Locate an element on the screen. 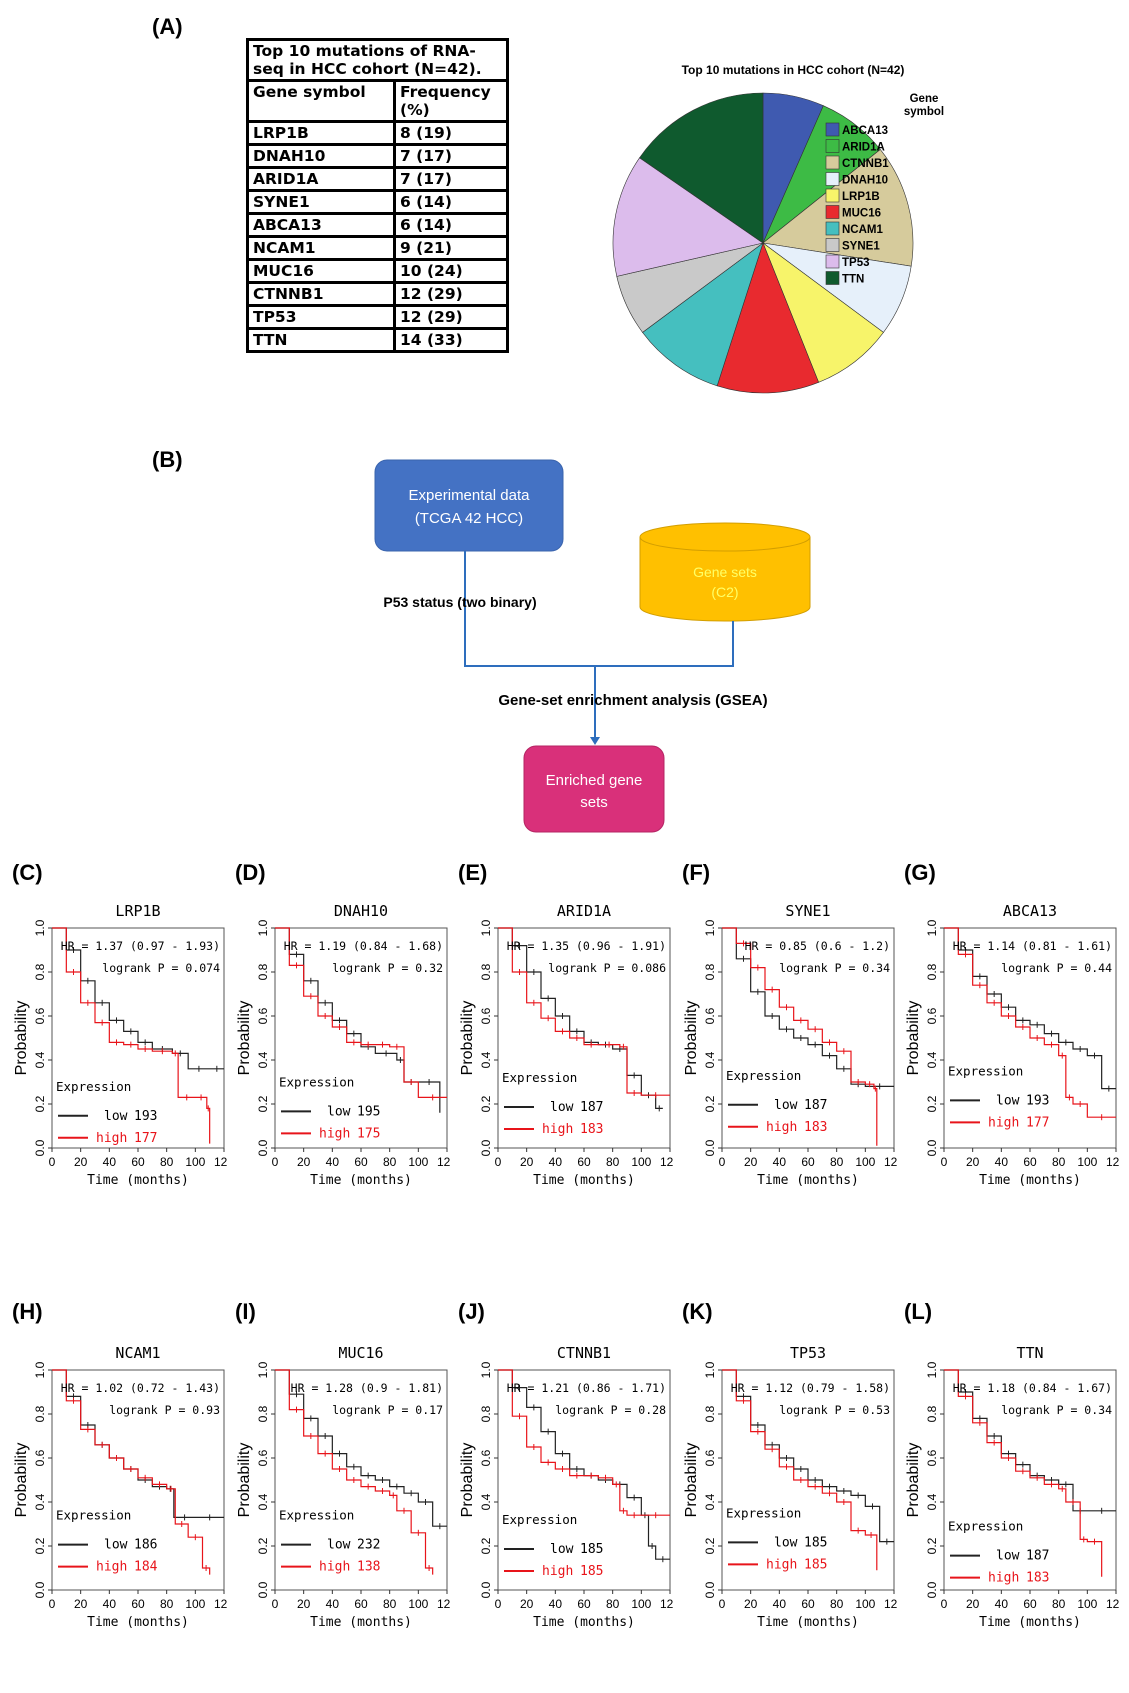 The height and width of the screenshot is (1693, 1129). gene-symbol-cell: DNAH10 is located at coordinates (321, 156).